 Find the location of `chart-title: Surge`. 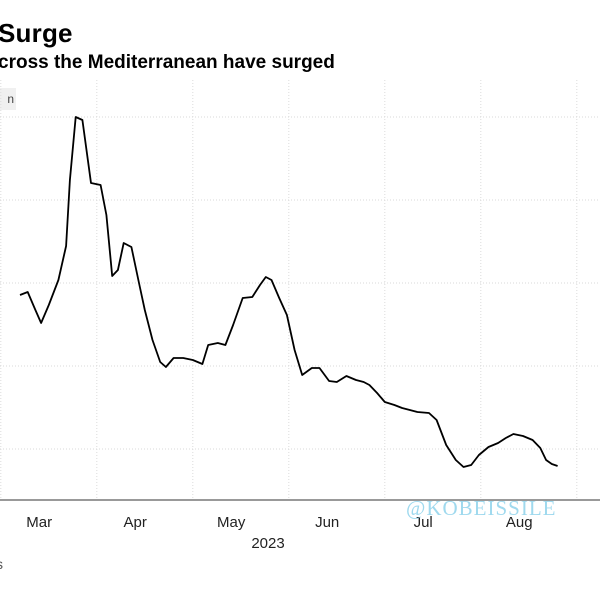

chart-title: Surge is located at coordinates (36, 33).